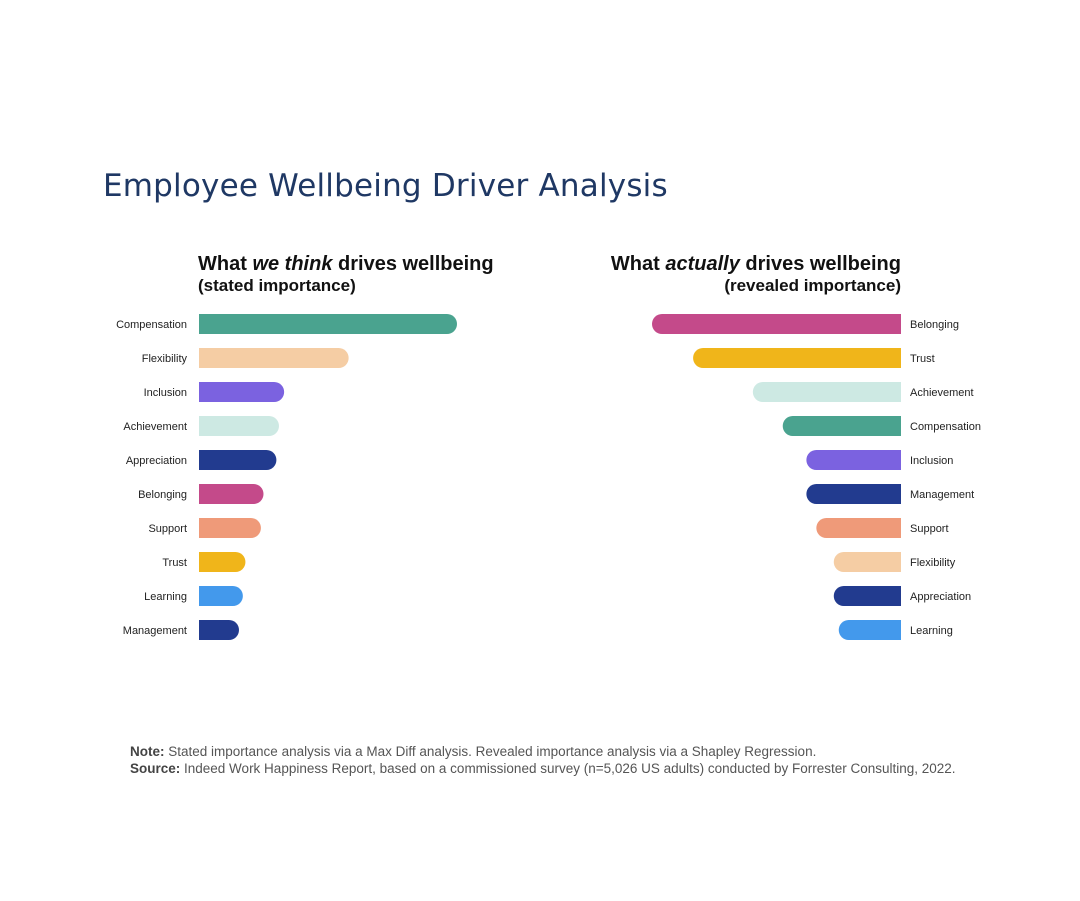  I want to click on right-category-label-belonging: Belonging, so click(934, 325).